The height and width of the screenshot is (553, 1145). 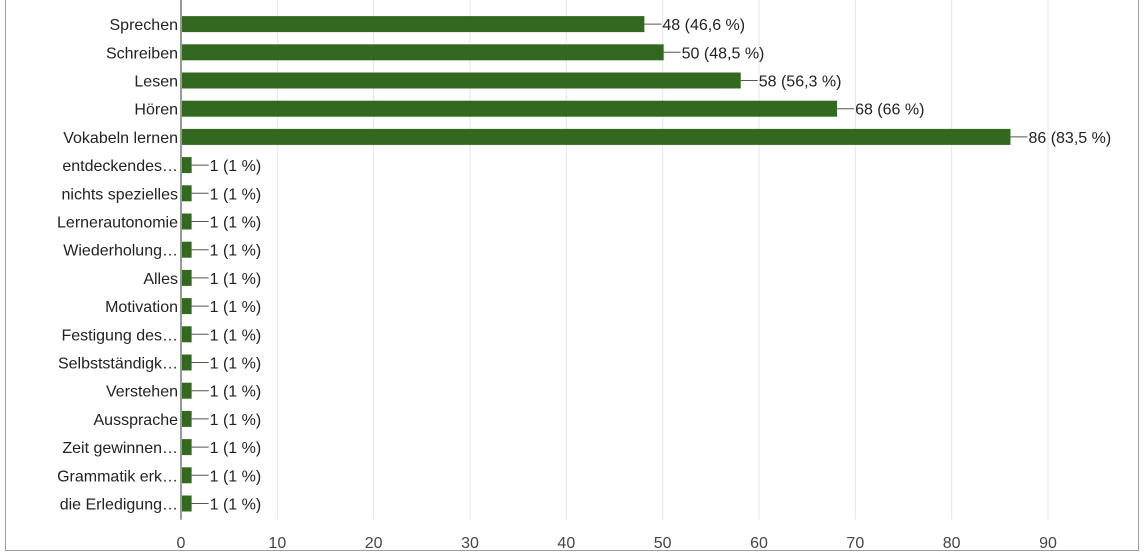 What do you see at coordinates (142, 392) in the screenshot?
I see `category-label: Verstehen` at bounding box center [142, 392].